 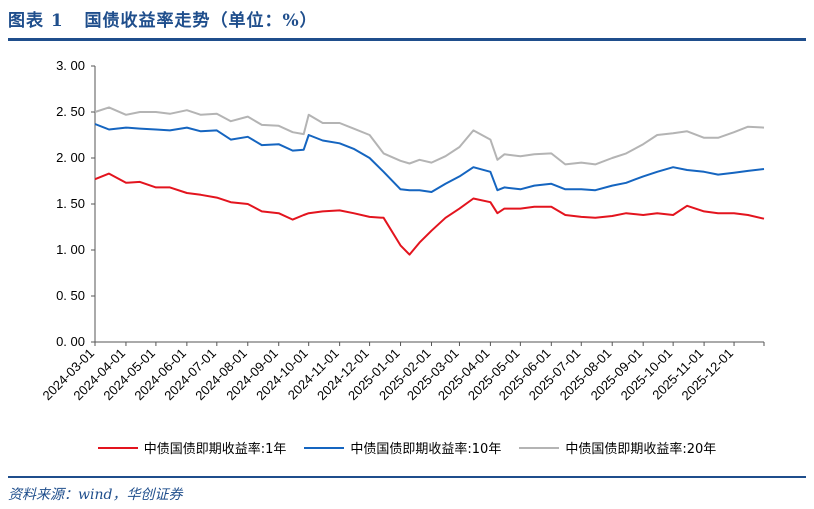 What do you see at coordinates (70, 341) in the screenshot?
I see `y-tick-label: 0. 00` at bounding box center [70, 341].